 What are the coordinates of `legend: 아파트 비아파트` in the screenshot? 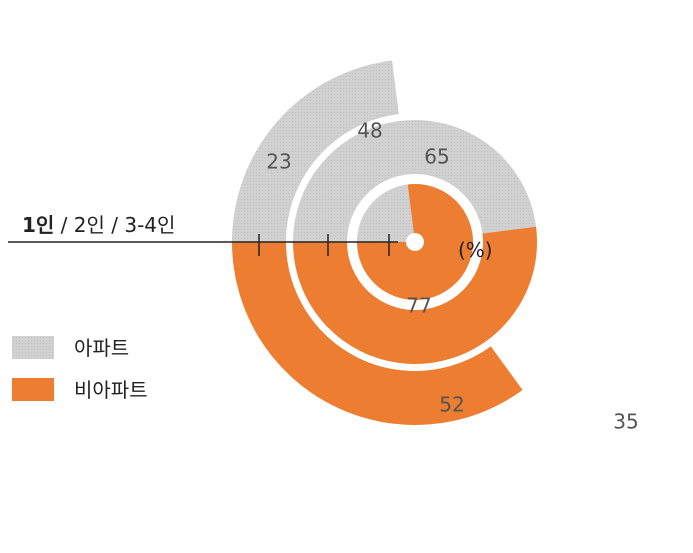 It's located at (80, 369).